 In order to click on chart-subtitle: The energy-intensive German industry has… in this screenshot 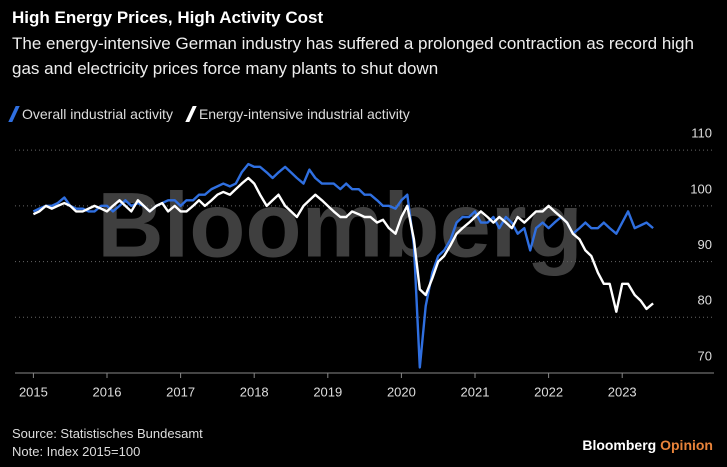, I will do `click(353, 56)`.